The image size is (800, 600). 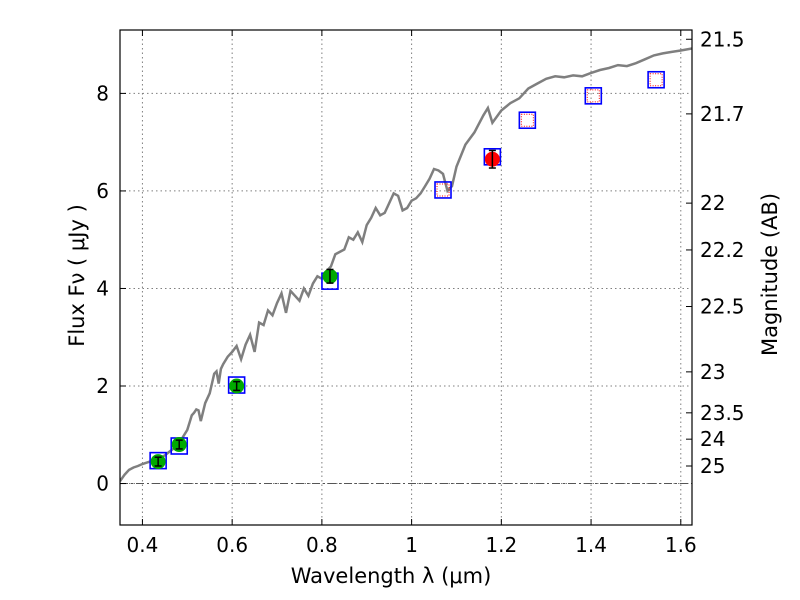 What do you see at coordinates (722, 250) in the screenshot?
I see `right-tick-label: 22.2` at bounding box center [722, 250].